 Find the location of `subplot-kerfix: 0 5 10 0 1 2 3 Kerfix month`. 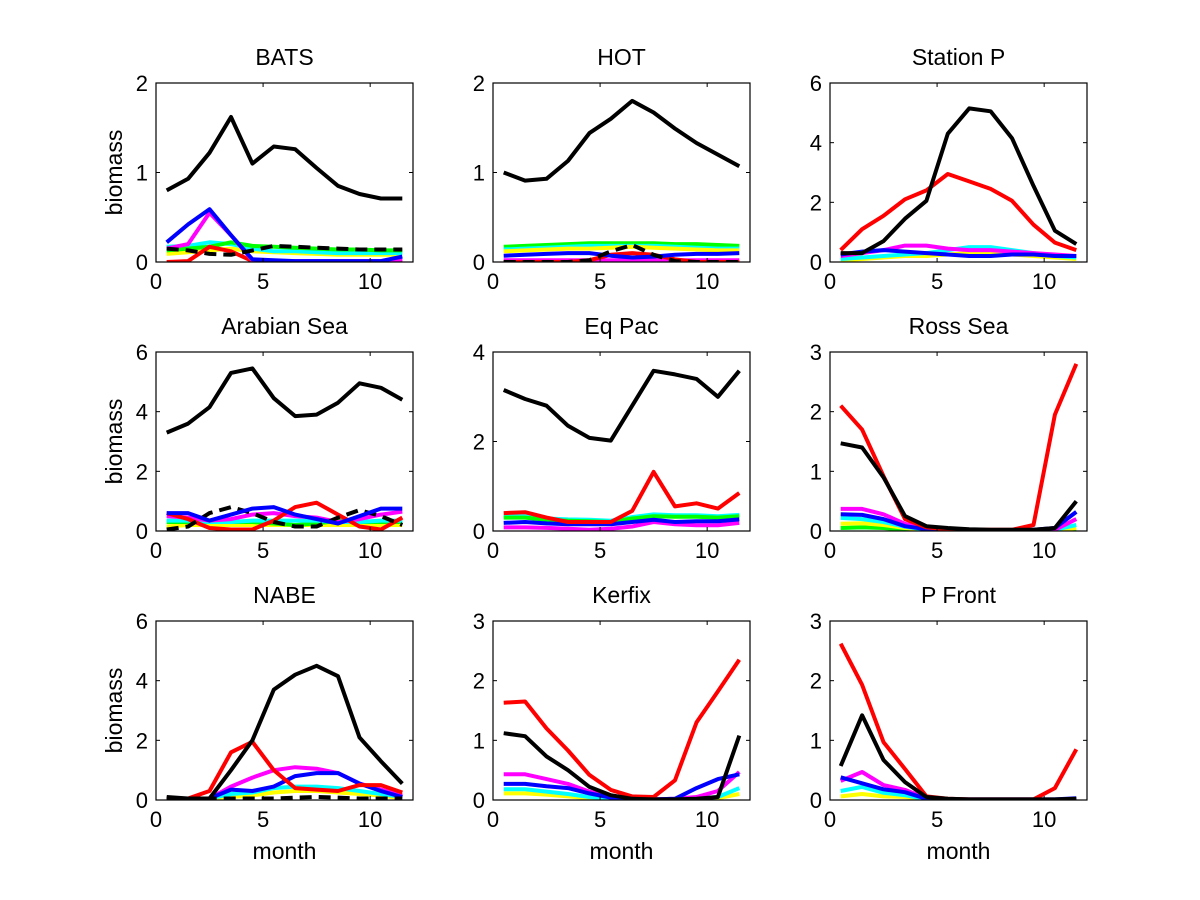

subplot-kerfix: 0 5 10 0 1 2 3 Kerfix month is located at coordinates (612, 723).